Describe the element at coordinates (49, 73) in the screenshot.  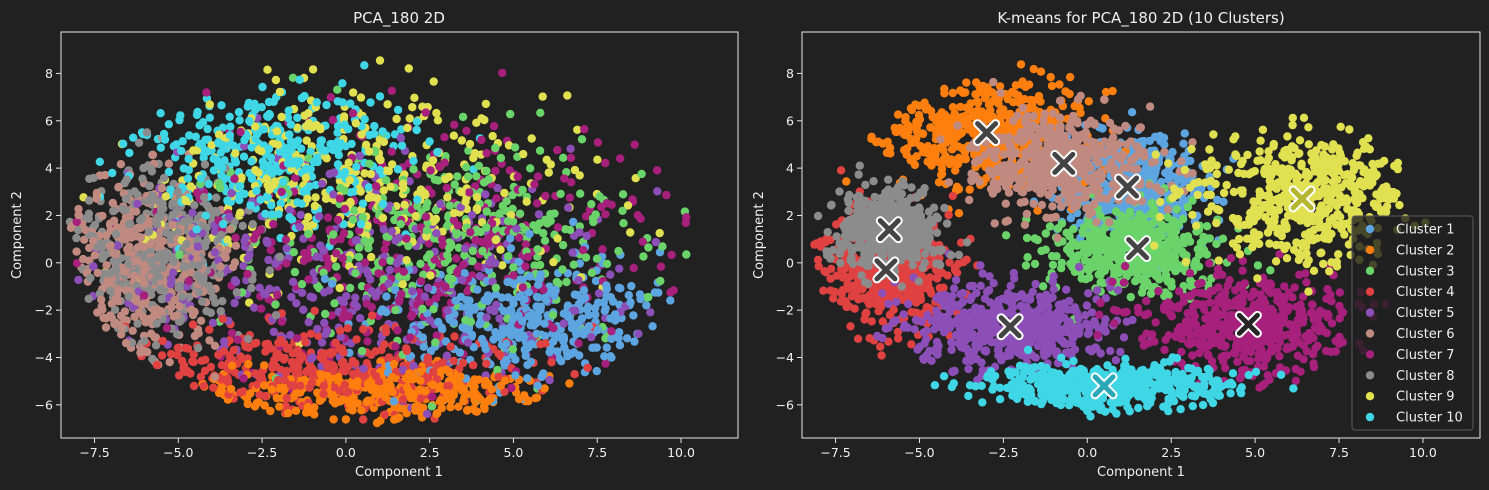
I see `y-tick-label: 8` at that location.